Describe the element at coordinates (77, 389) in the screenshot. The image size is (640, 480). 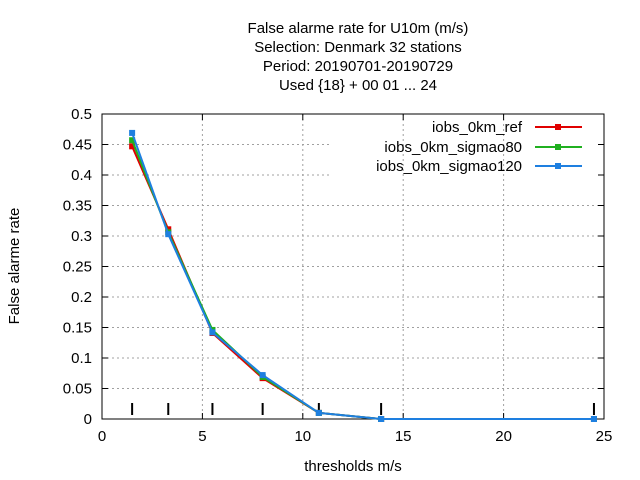
I see `y-tick-label: 0.05` at that location.